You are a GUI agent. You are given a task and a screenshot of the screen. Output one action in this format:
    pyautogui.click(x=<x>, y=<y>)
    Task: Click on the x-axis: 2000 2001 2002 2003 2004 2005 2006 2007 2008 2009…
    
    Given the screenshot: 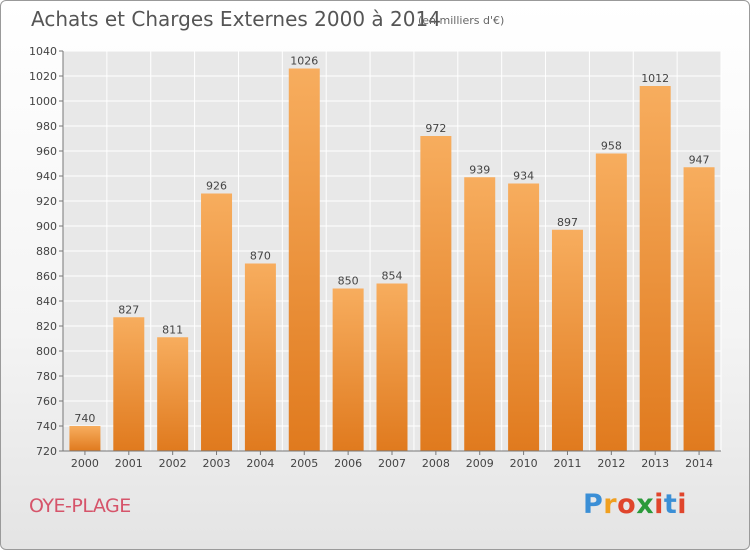 What is the action you would take?
    pyautogui.click(x=392, y=460)
    